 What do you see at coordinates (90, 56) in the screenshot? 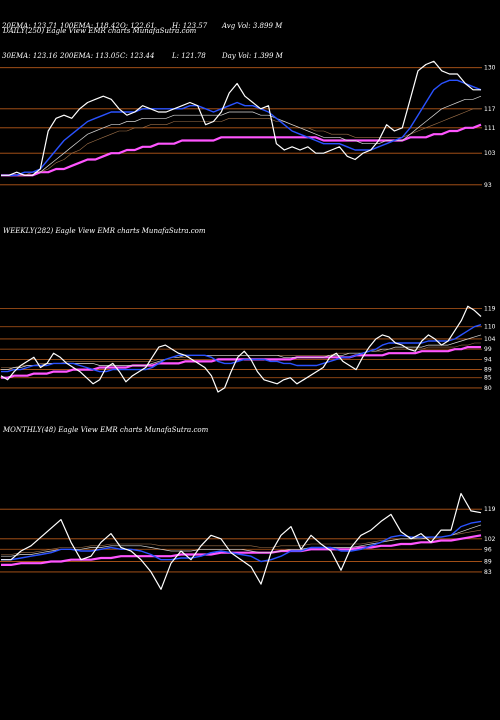
I see `stat-ema200: 200EMA: 113.05` at bounding box center [90, 56].